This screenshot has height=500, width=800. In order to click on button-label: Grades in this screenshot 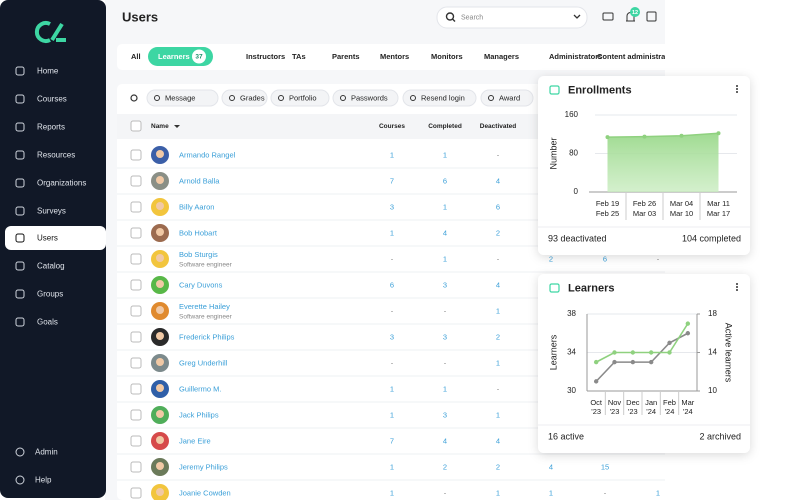, I will do `click(252, 97)`.